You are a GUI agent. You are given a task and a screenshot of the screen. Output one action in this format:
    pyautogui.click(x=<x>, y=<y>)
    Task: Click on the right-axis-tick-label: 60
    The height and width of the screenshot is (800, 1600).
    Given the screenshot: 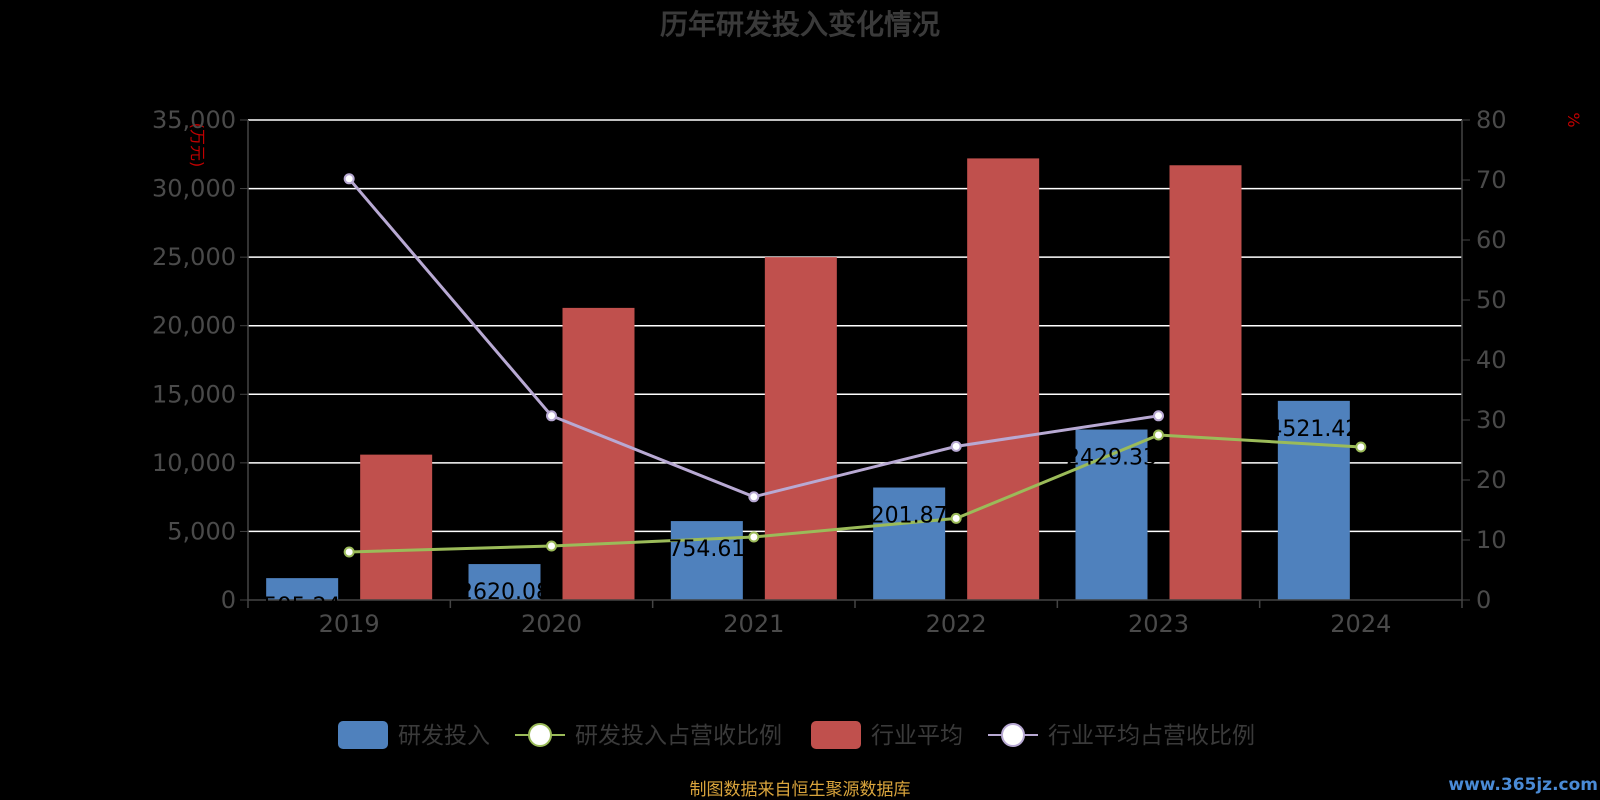 What is the action you would take?
    pyautogui.click(x=1491, y=240)
    